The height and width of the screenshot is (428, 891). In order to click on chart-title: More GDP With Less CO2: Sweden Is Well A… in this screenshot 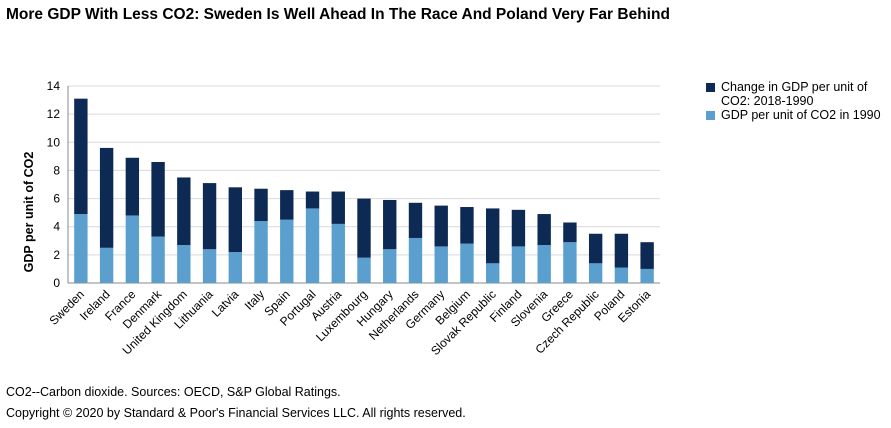, I will do `click(338, 14)`.